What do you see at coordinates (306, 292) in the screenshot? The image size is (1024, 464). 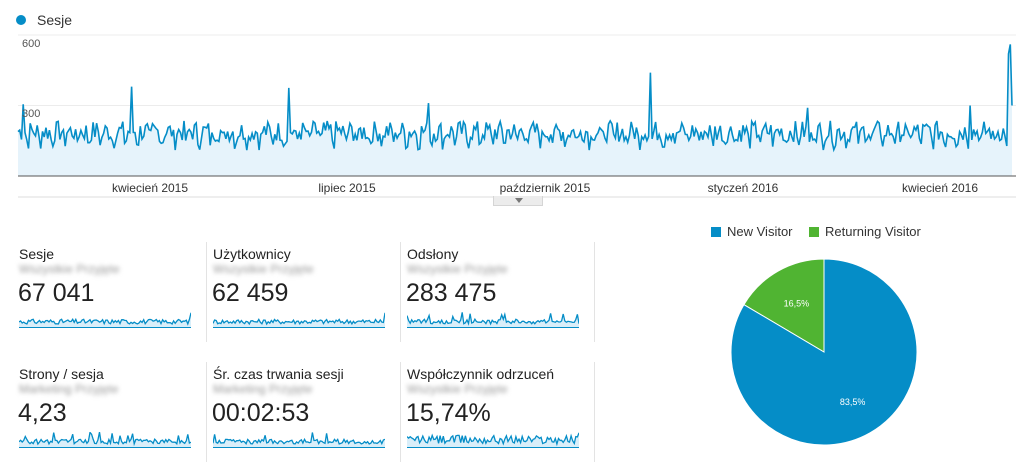 I see `metric-card-users: Użytkownicy Wszystkie Przyjęte 62 459` at bounding box center [306, 292].